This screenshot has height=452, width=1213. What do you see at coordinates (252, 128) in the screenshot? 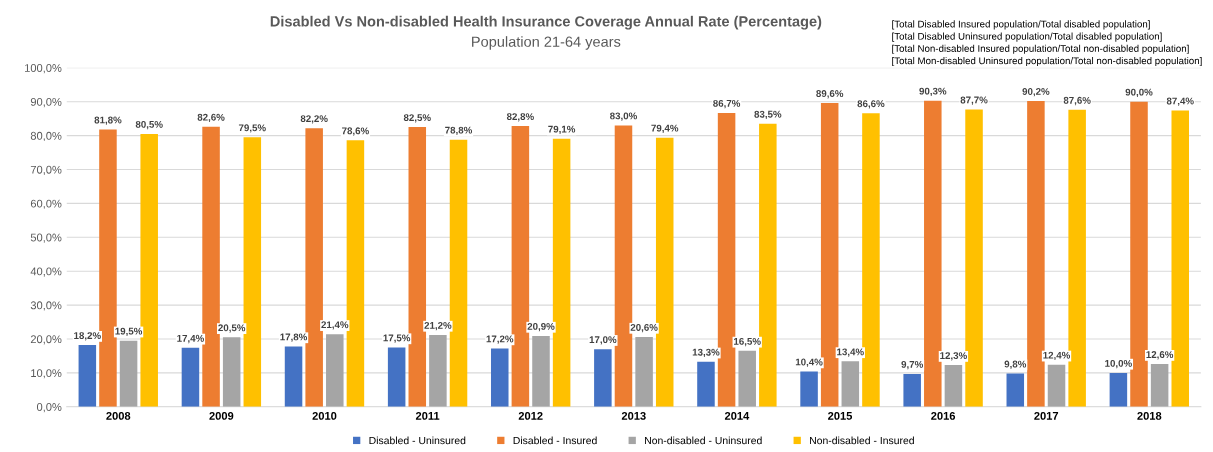
I see `data-label: 79,5%` at bounding box center [252, 128].